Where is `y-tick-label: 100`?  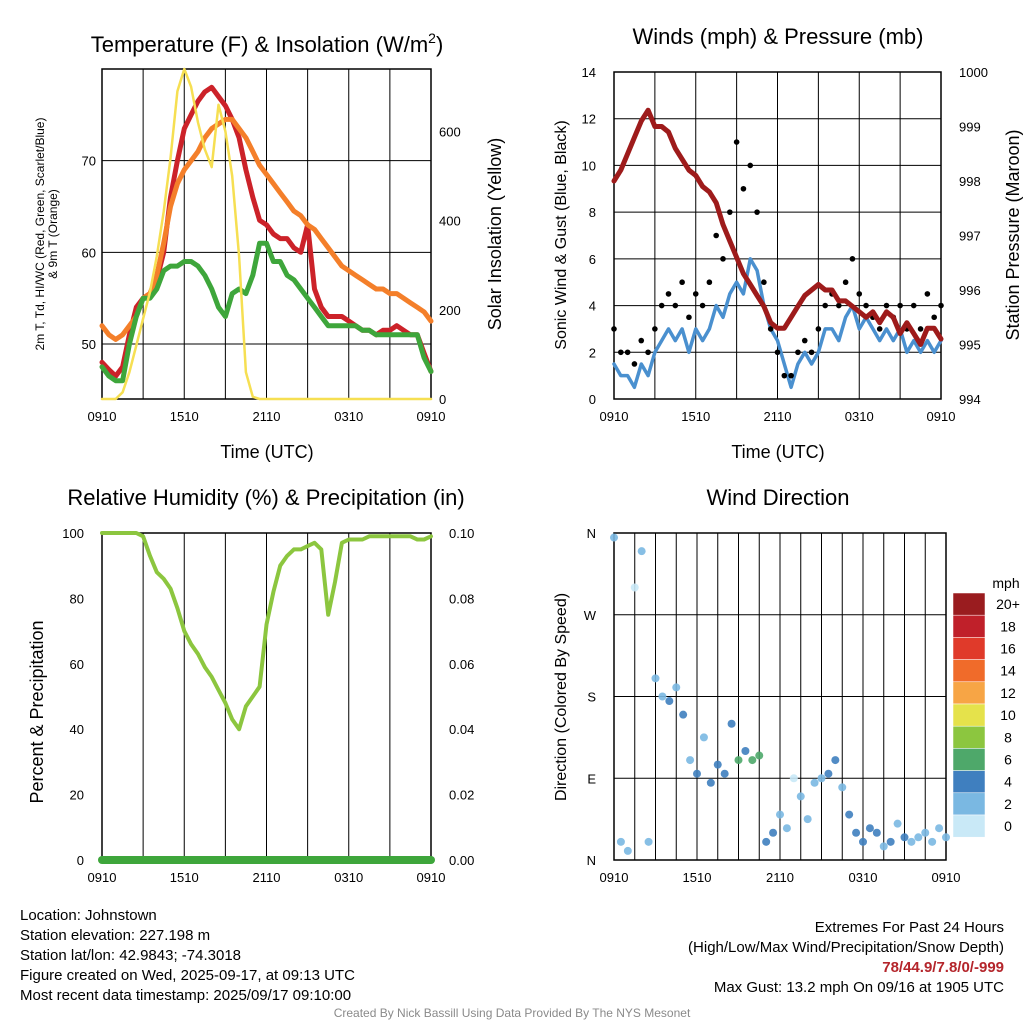
y-tick-label: 100 is located at coordinates (73, 533).